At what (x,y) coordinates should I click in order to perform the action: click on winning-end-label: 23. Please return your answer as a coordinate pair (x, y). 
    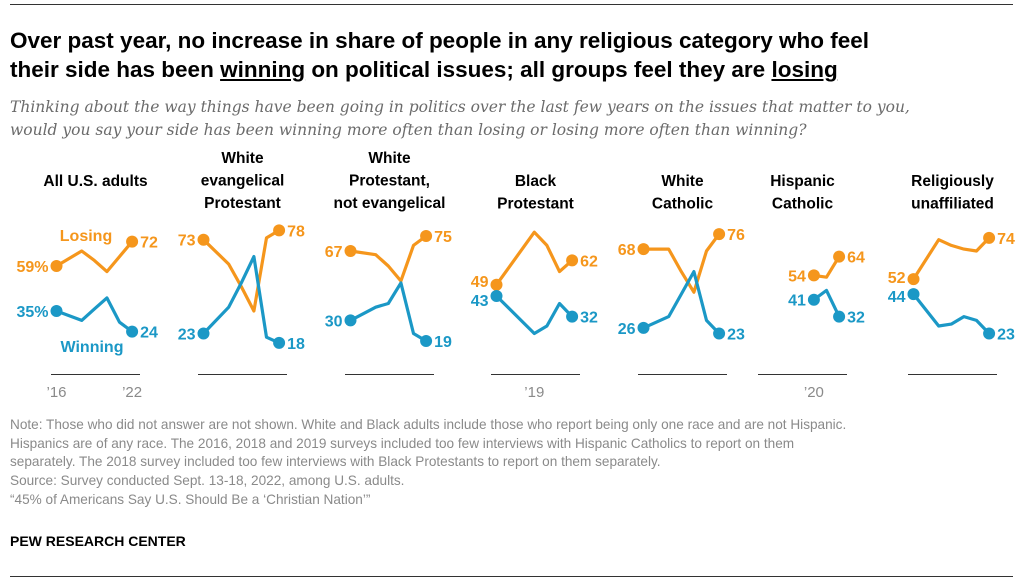
    Looking at the image, I should click on (736, 335).